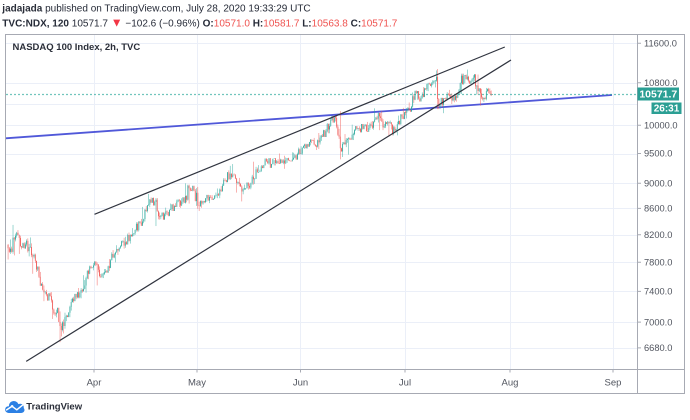  What do you see at coordinates (197, 383) in the screenshot?
I see `svg-text: May` at bounding box center [197, 383].